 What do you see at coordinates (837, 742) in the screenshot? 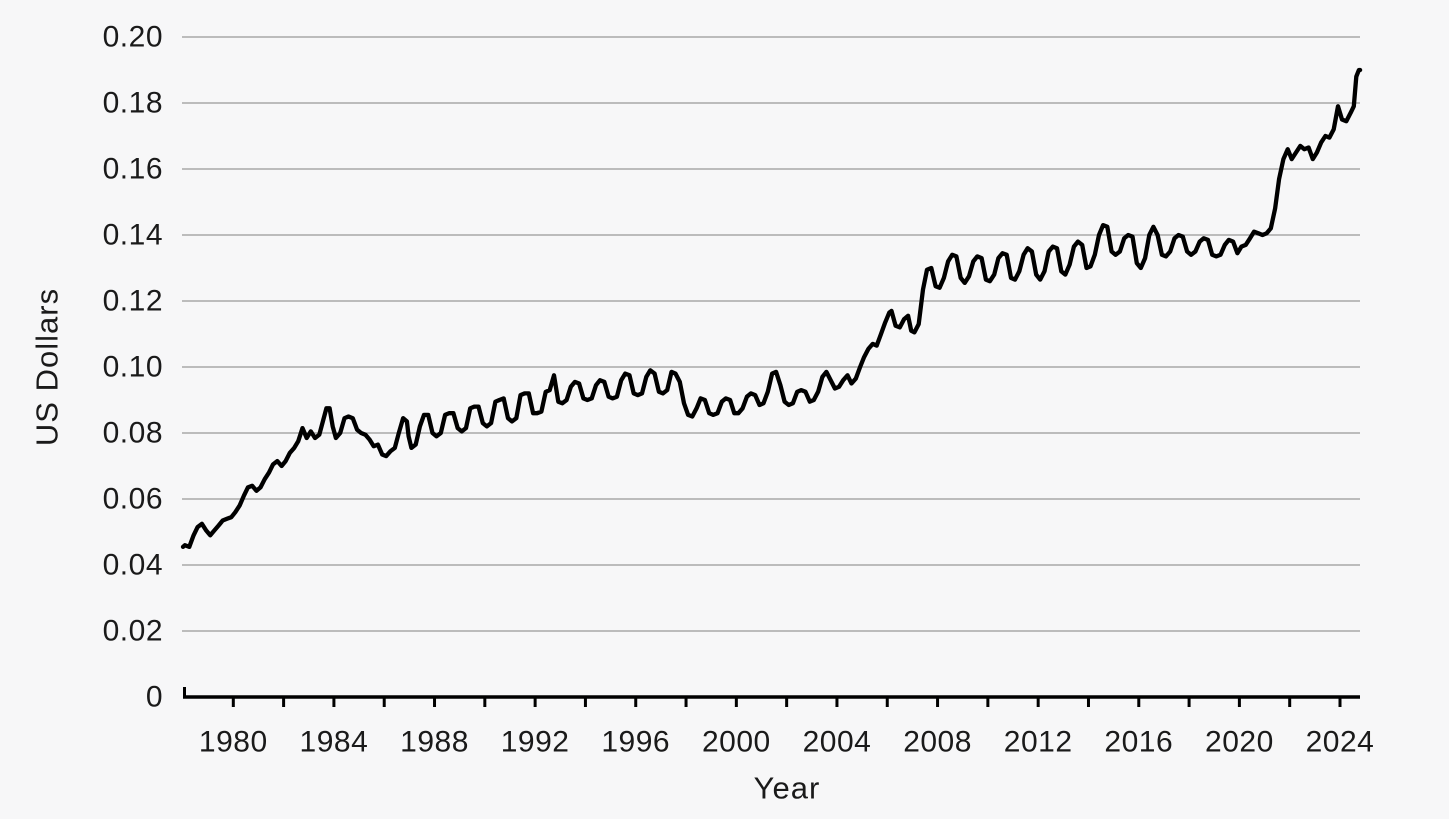
I see `x-tick-label: 2004` at bounding box center [837, 742].